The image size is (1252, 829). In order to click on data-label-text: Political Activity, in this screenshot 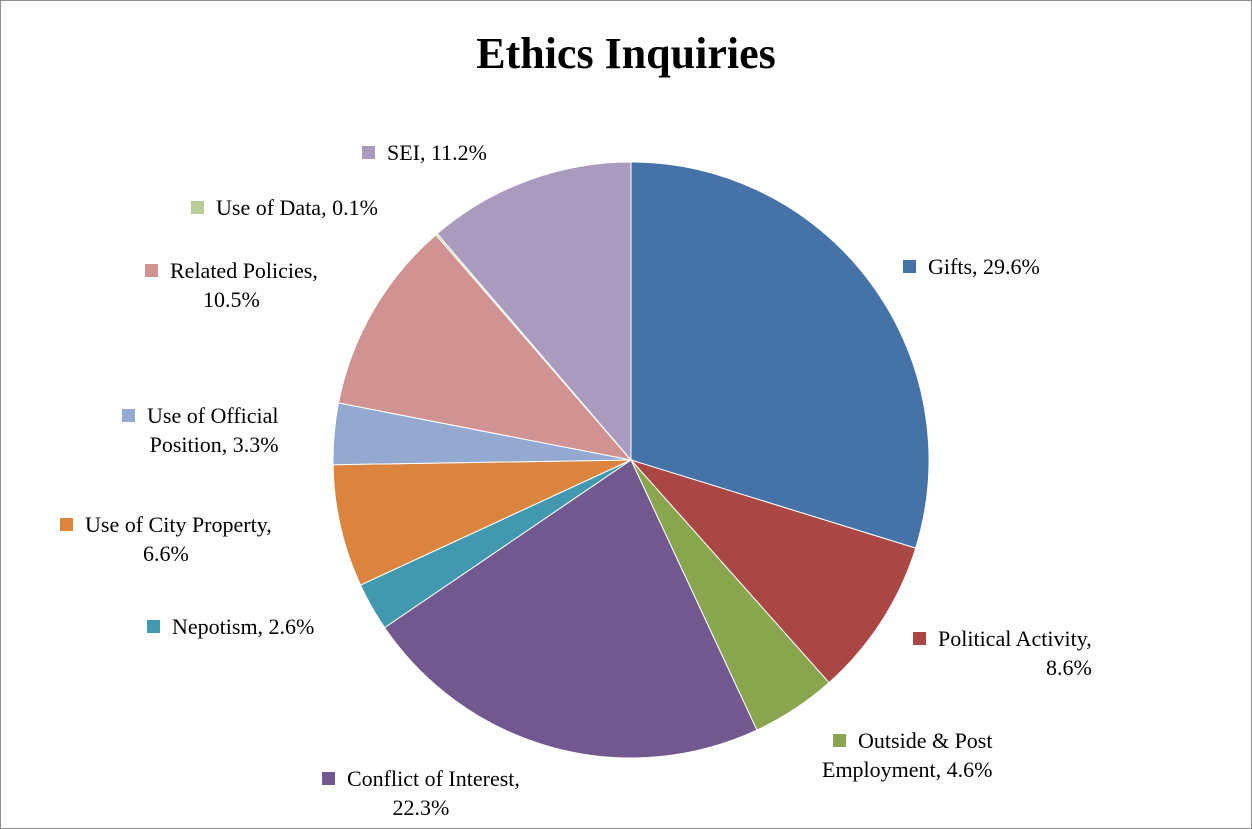, I will do `click(1015, 638)`.